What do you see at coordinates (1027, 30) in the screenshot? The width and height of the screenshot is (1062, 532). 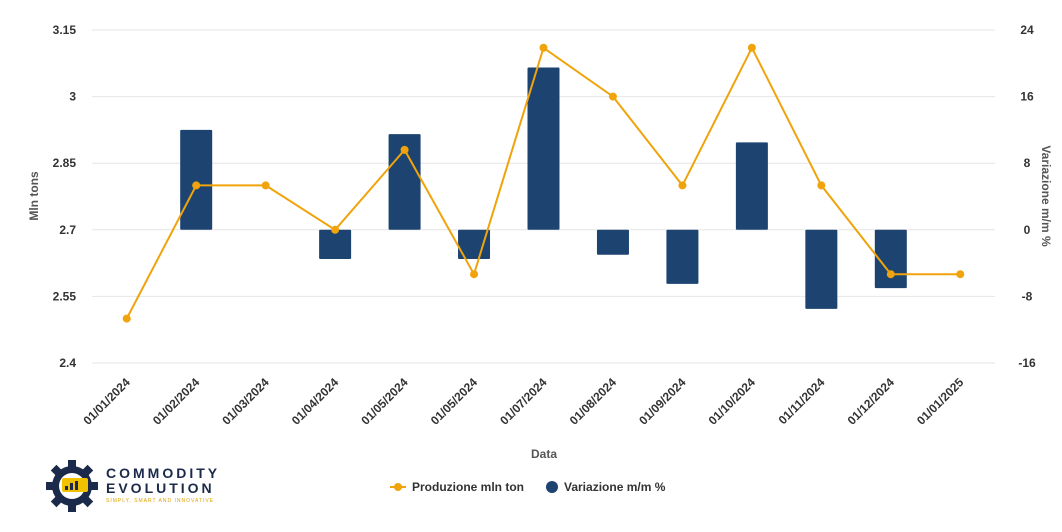 I see `y2-tick-label: 24` at bounding box center [1027, 30].